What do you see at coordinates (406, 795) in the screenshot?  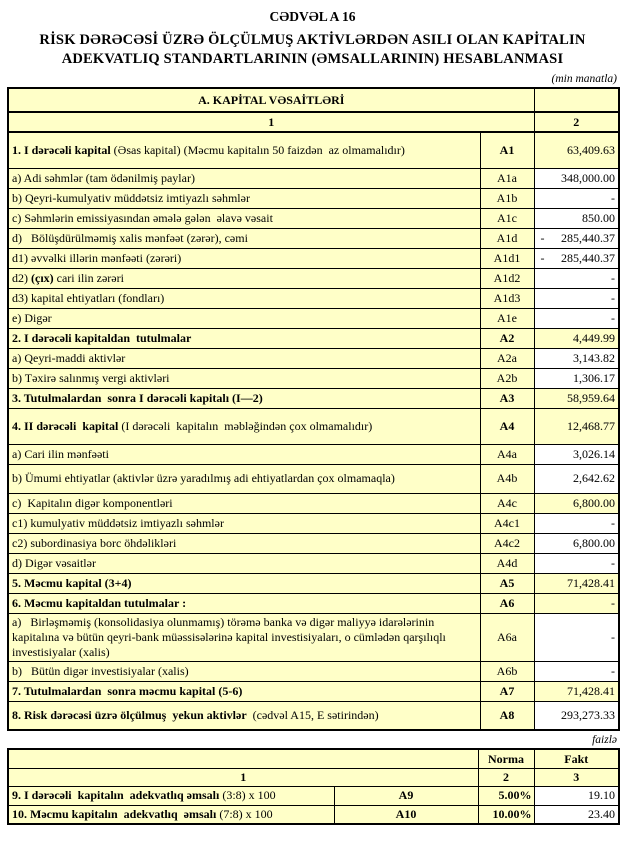 I see `row-code: A9` at bounding box center [406, 795].